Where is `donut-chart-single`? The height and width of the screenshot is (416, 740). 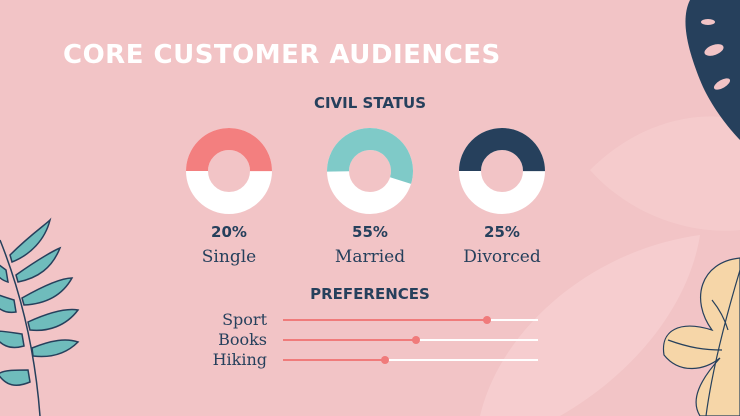
donut-chart-single is located at coordinates (229, 171).